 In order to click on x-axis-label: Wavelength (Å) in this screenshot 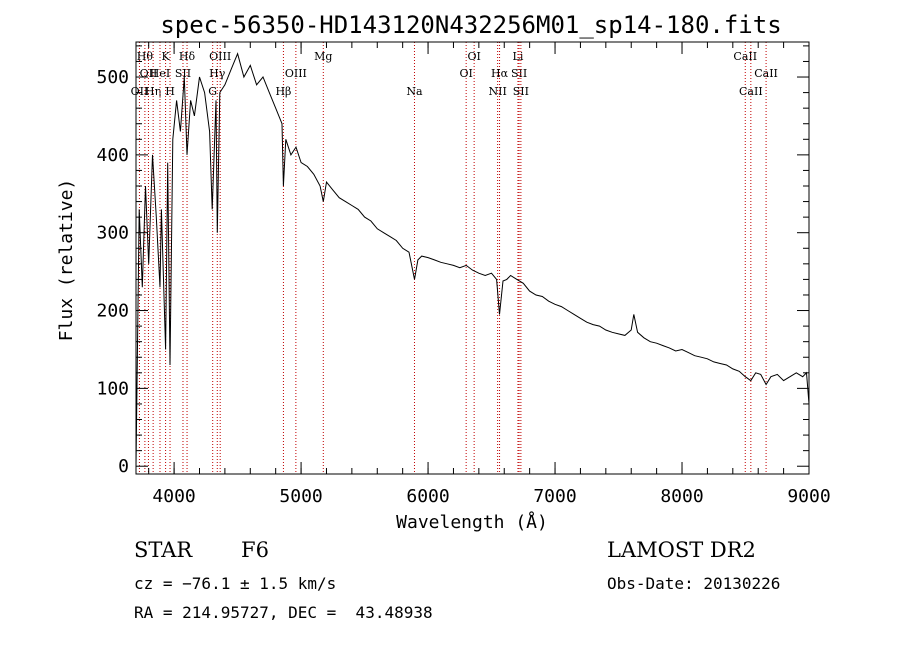, I will do `click(472, 522)`.